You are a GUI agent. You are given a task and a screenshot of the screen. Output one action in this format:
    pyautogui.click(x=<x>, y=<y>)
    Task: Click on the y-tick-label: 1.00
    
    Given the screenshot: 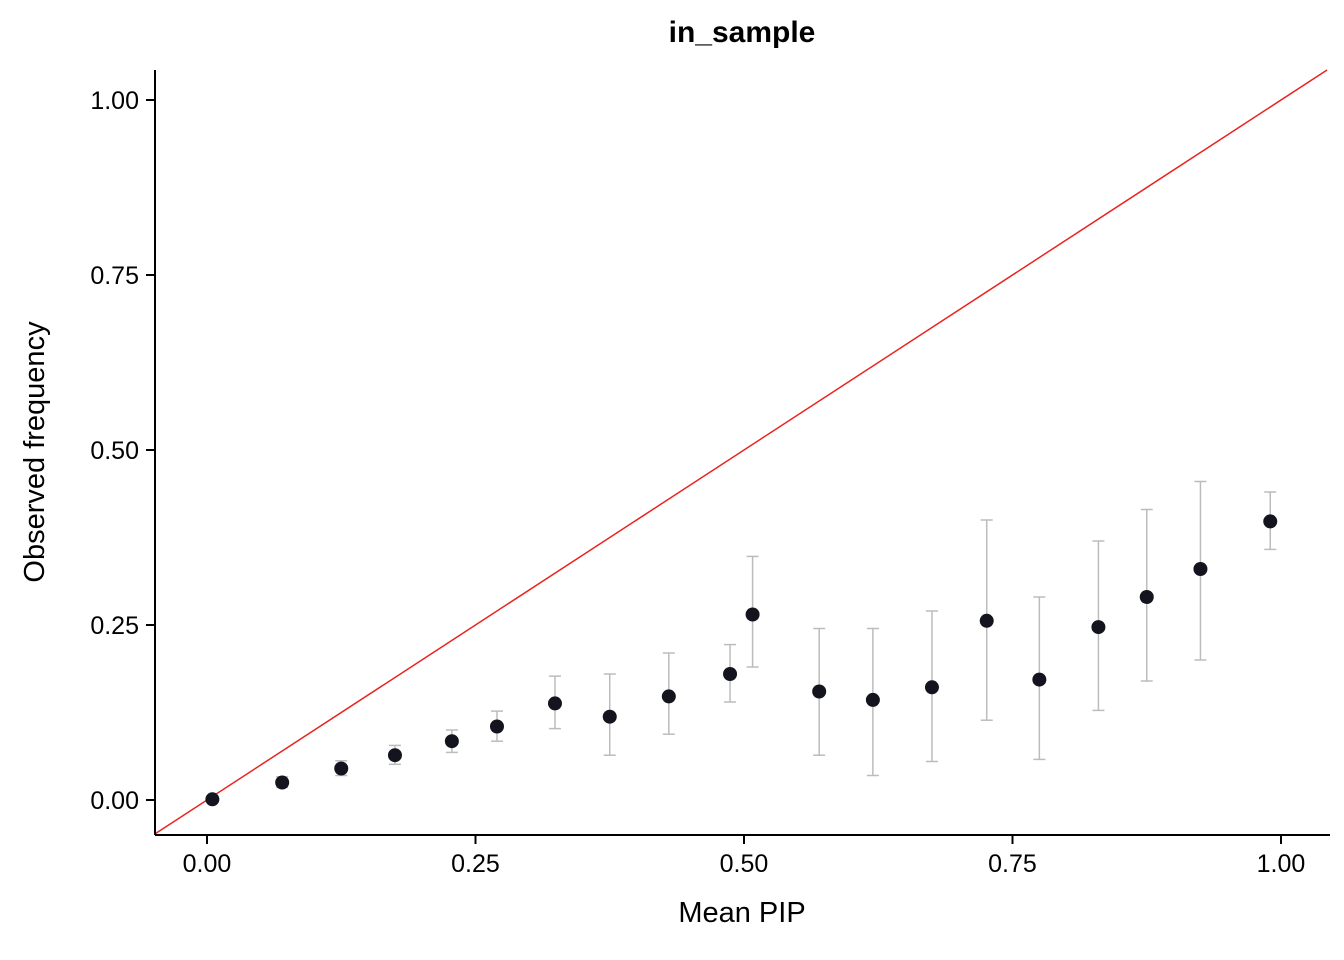 What is the action you would take?
    pyautogui.click(x=114, y=101)
    